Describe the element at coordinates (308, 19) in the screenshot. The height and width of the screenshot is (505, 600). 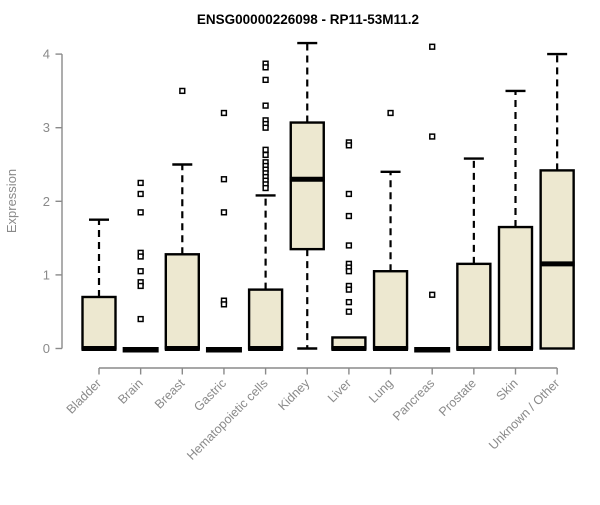
I see `chart-title: ENSG00000226098 - RP11-53M11.2` at that location.